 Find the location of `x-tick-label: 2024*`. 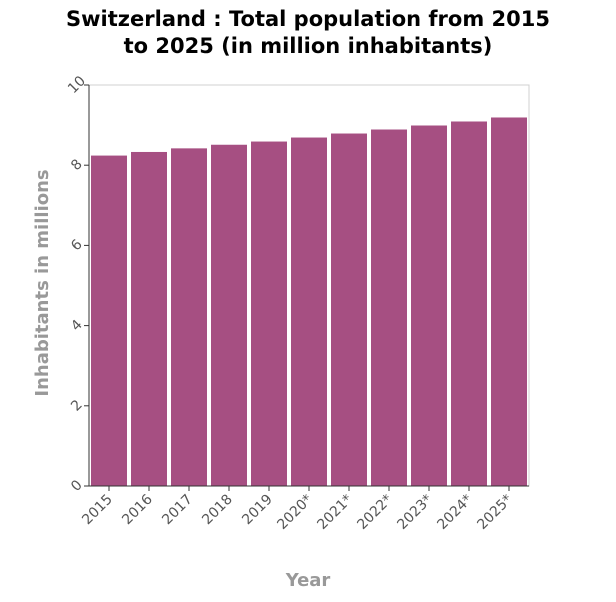

x-tick-label: 2024* is located at coordinates (454, 512).